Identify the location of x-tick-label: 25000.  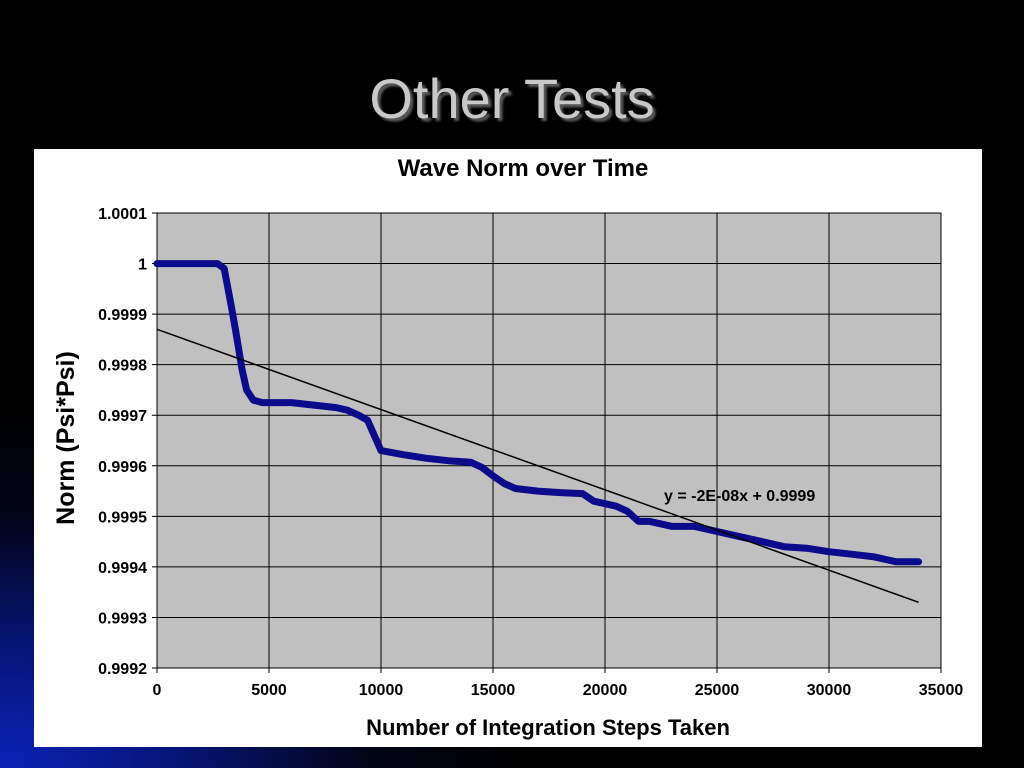
(717, 690).